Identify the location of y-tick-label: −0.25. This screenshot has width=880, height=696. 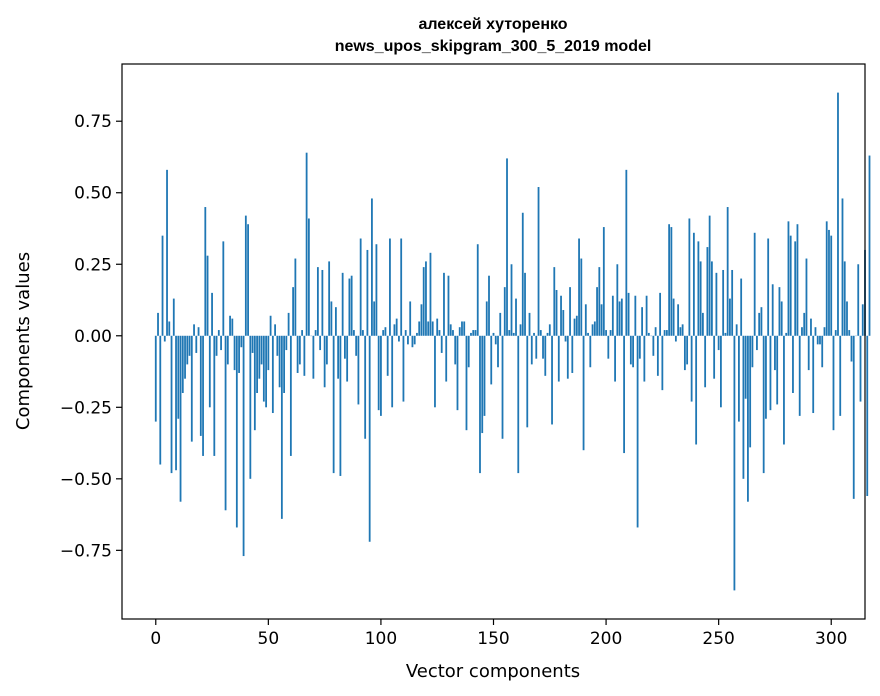
(86, 408).